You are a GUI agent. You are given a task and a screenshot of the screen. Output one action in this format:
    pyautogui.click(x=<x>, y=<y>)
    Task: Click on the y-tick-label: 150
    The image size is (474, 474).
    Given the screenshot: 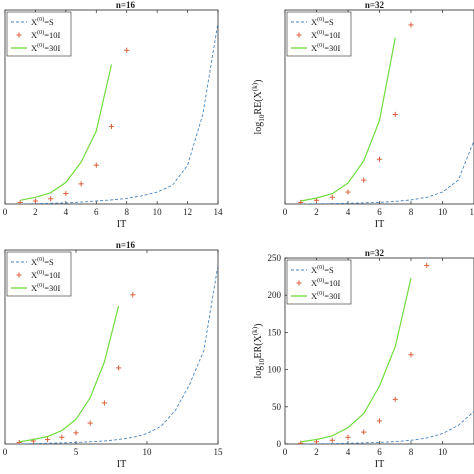 What is the action you would take?
    pyautogui.click(x=275, y=332)
    